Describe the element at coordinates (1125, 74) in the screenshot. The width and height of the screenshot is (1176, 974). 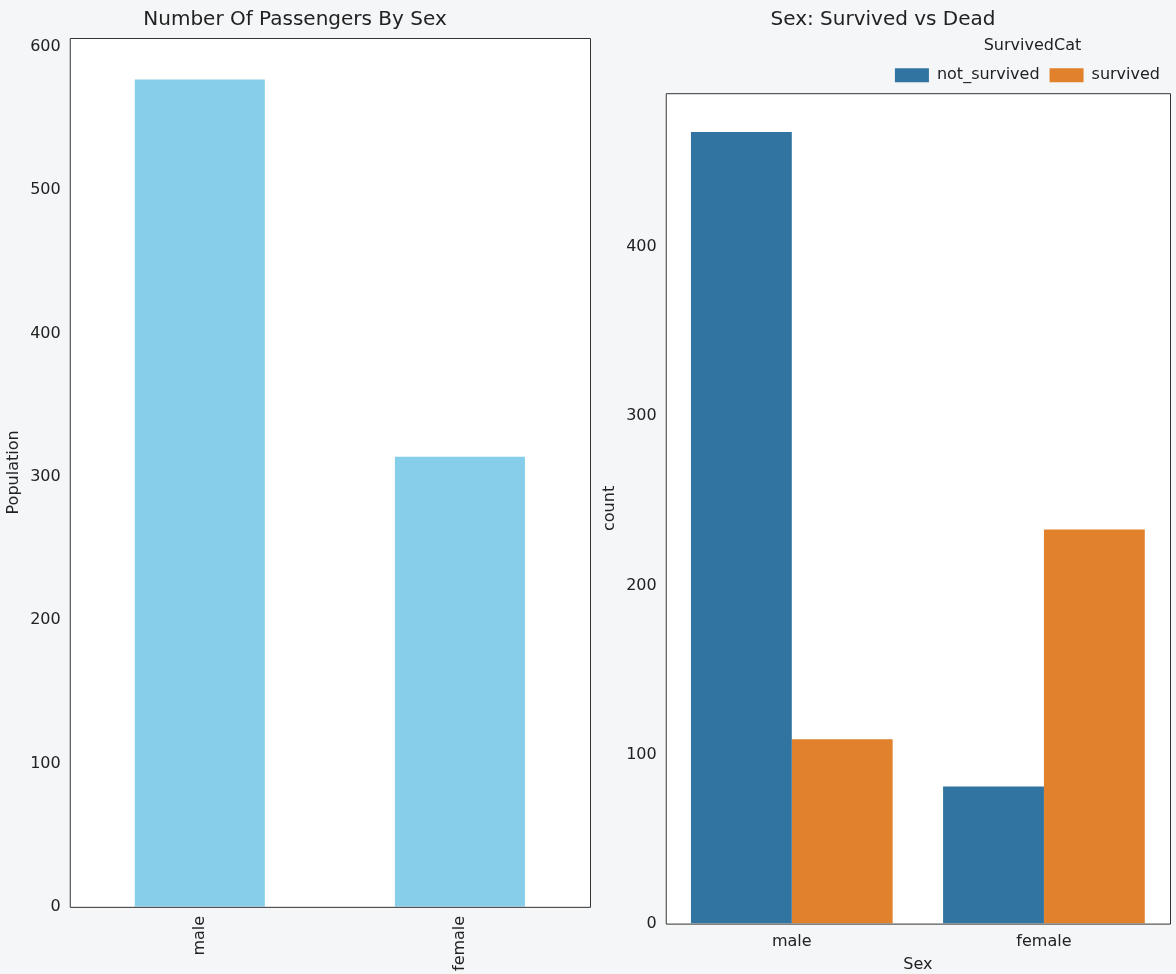
I see `legend-label: survived` at that location.